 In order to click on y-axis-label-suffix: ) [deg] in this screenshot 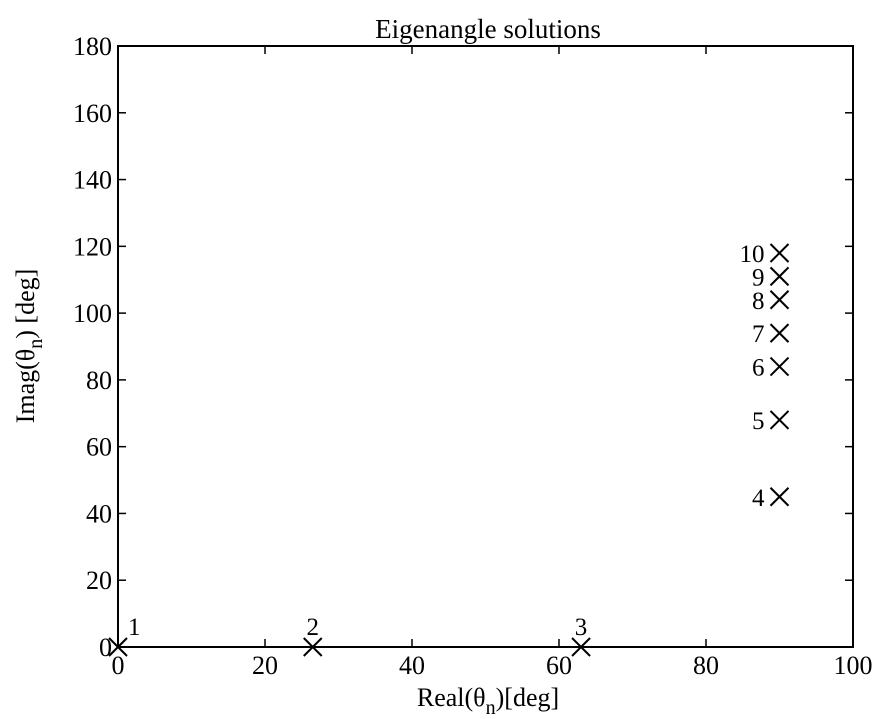, I will do `click(25, 304)`.